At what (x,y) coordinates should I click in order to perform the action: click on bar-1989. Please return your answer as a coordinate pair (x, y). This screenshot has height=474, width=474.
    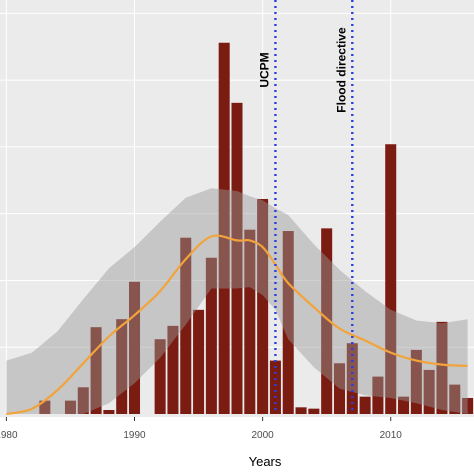
    Looking at the image, I should click on (122, 366).